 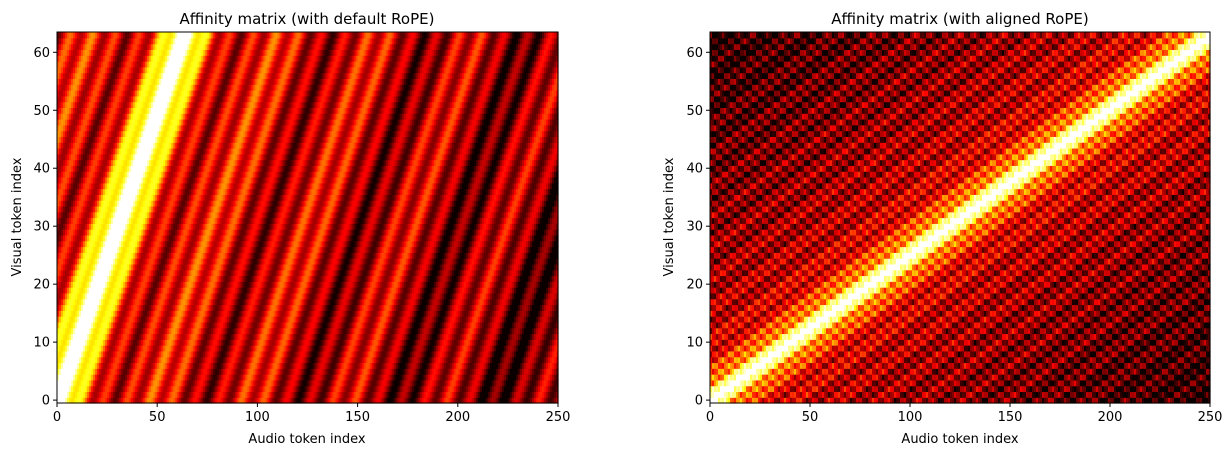 I want to click on chart-title: Affinity matrix (with default RoPE), so click(x=307, y=19).